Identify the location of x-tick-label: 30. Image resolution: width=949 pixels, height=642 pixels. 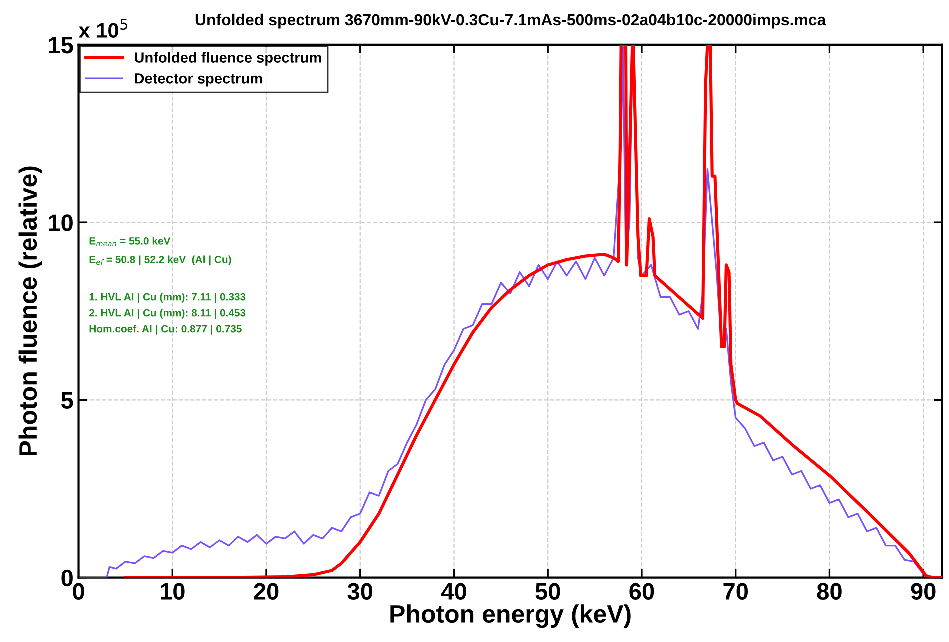
(360, 591).